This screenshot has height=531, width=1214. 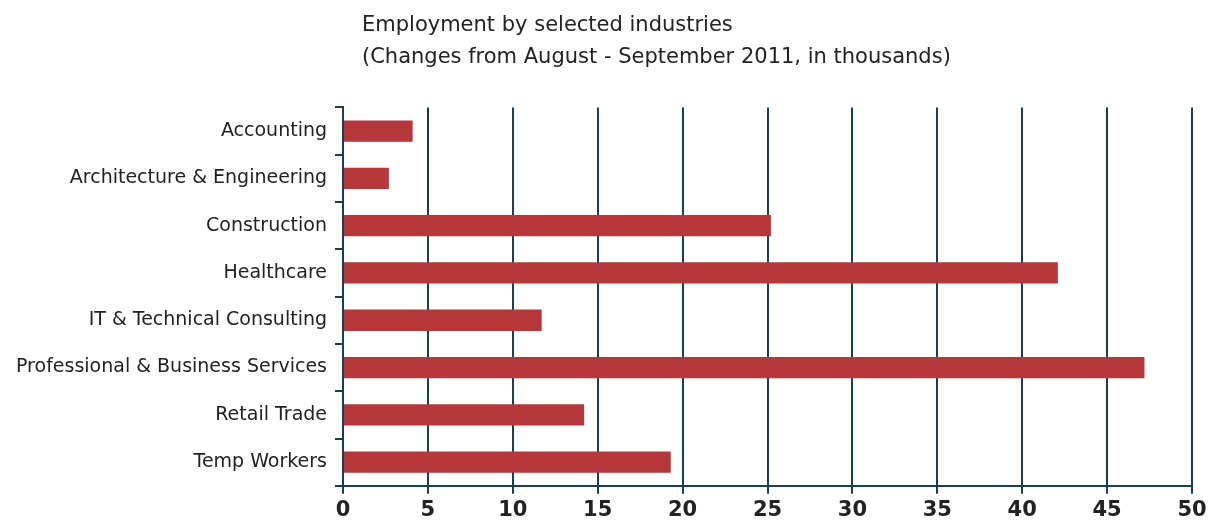 What do you see at coordinates (513, 508) in the screenshot?
I see `x-tick-label: 10` at bounding box center [513, 508].